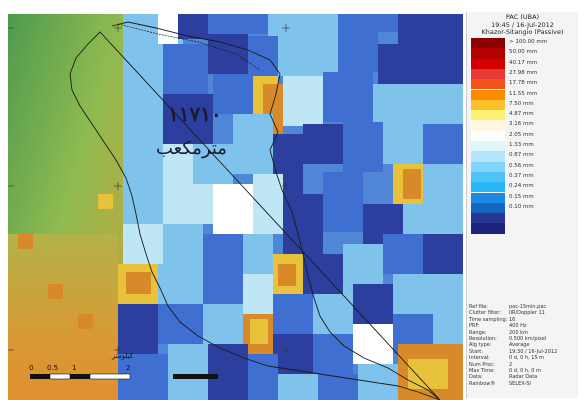  What do you see at coordinates (490, 365) in the screenshot?
I see `info-row: Num Proc: 2` at bounding box center [490, 365].